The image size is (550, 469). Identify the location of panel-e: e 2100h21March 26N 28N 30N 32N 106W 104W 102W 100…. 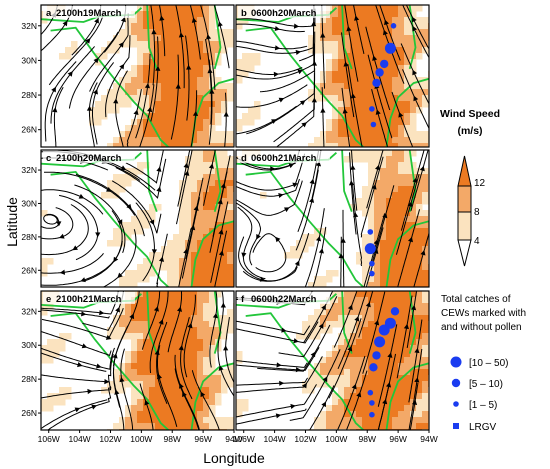
(132, 367).